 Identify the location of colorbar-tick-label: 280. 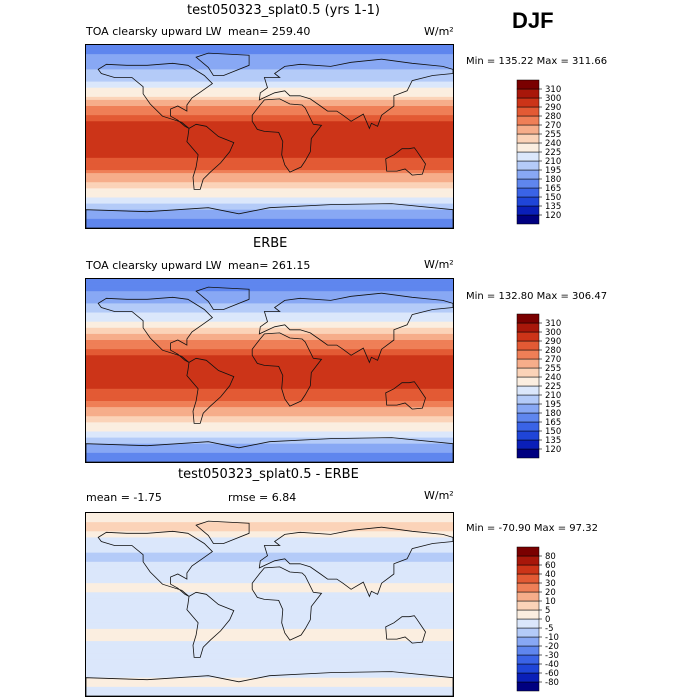
(553, 117).